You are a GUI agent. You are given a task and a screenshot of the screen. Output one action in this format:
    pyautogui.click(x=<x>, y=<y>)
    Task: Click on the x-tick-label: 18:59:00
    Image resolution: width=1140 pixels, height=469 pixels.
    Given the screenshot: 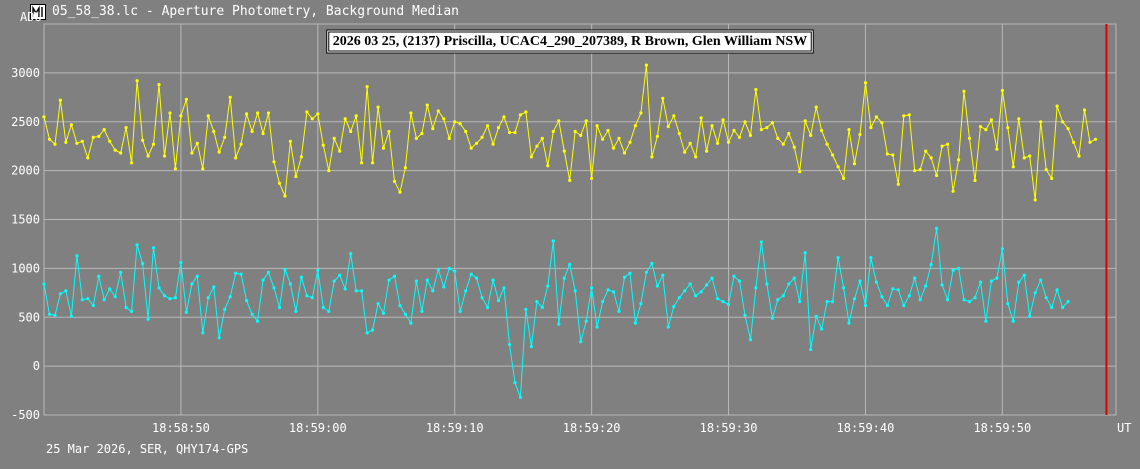 What is the action you would take?
    pyautogui.click(x=318, y=428)
    